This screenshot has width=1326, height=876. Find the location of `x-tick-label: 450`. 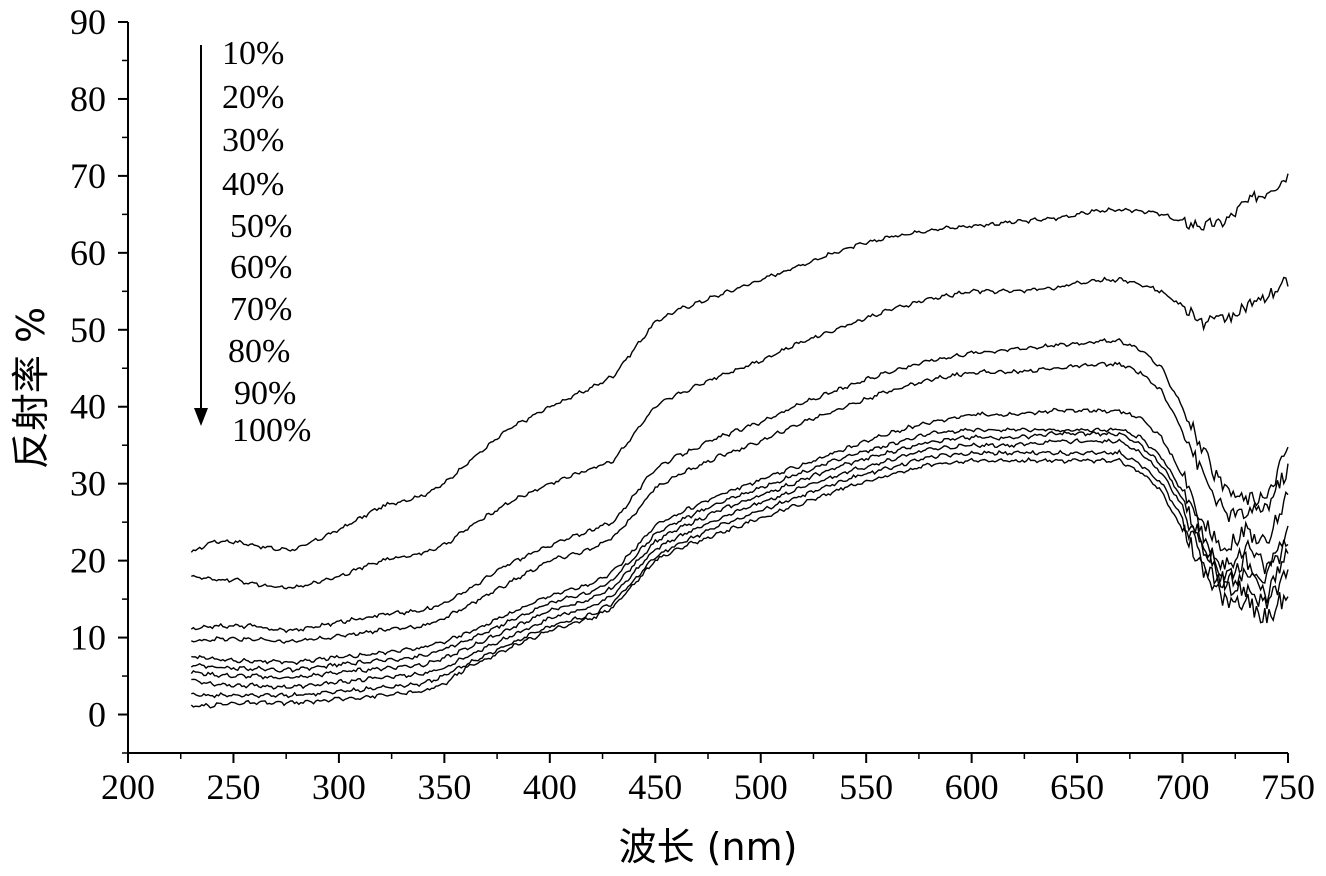

x-tick-label: 450 is located at coordinates (655, 787).